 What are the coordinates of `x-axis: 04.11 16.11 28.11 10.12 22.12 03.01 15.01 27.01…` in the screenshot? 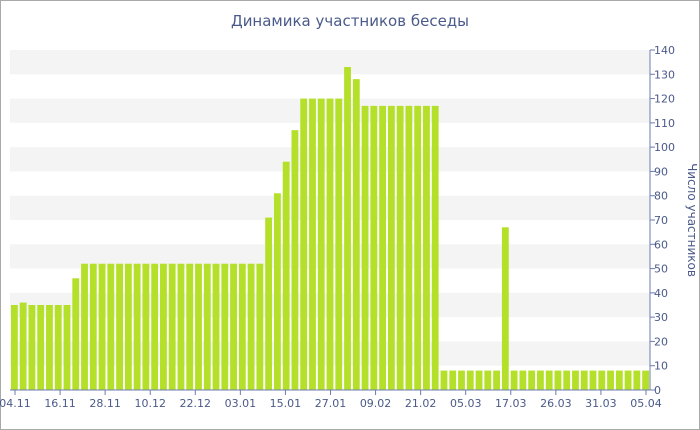 It's located at (331, 399).